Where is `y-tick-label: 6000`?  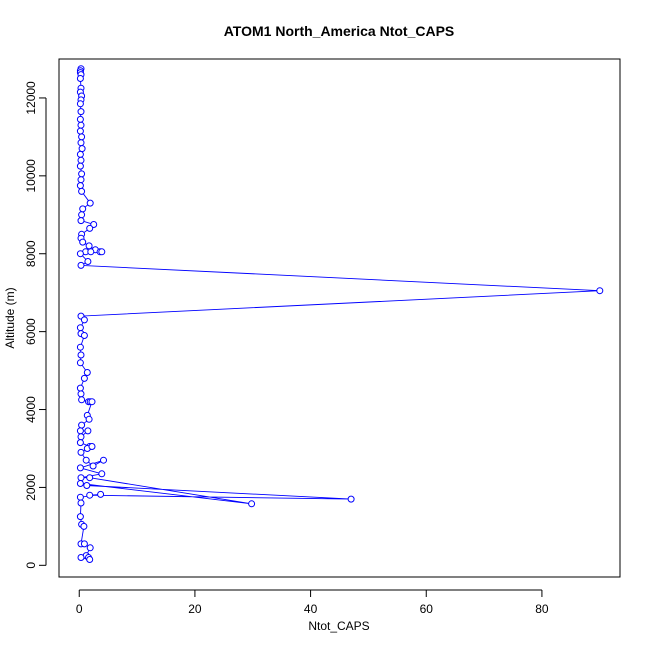
y-tick-label: 6000 is located at coordinates (31, 331).